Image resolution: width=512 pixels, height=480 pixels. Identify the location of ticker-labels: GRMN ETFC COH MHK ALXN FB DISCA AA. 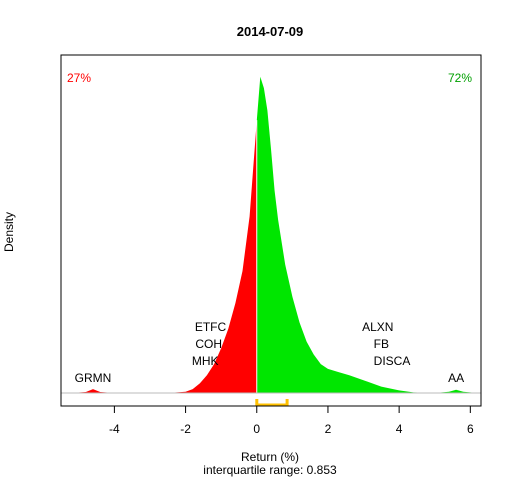
(269, 352).